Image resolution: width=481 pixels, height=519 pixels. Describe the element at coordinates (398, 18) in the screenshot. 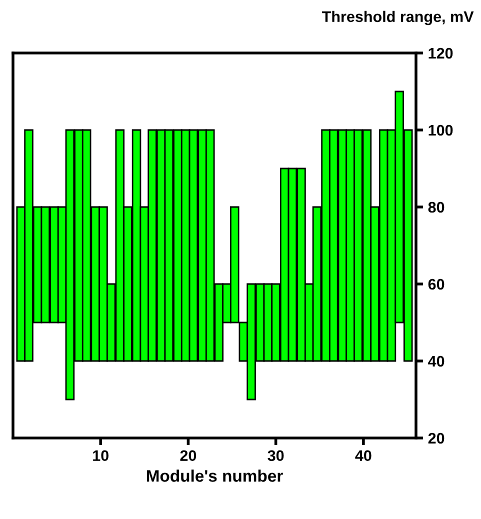

I see `y-axis-title: Threshold range, mV` at that location.